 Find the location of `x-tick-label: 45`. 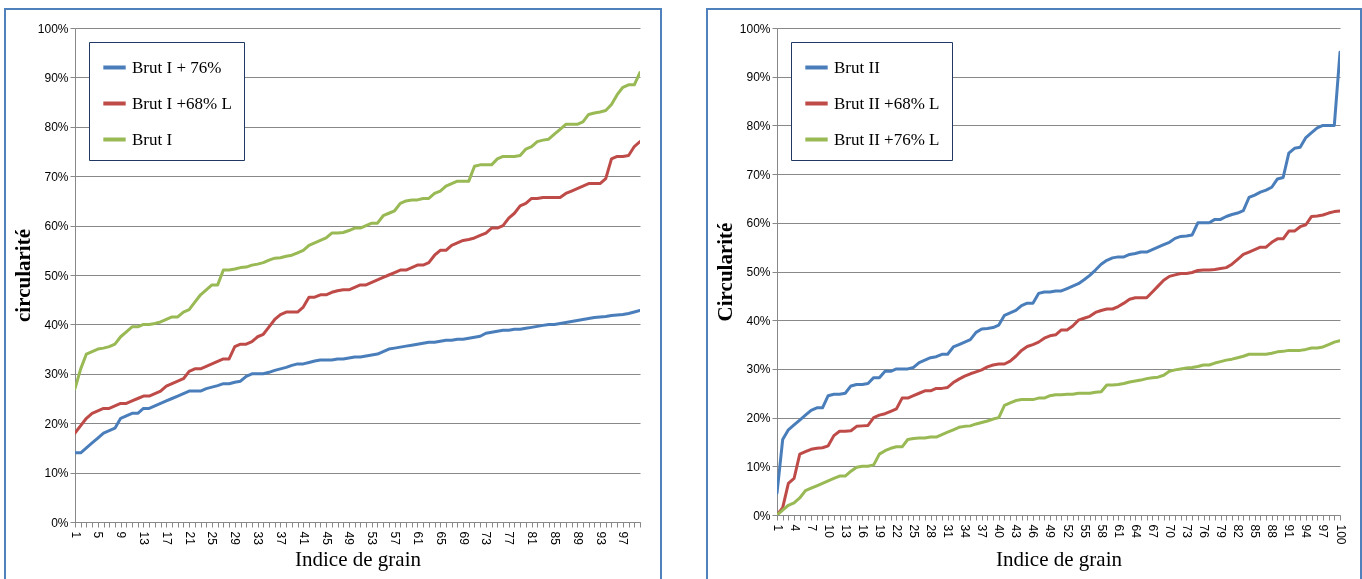

x-tick-label: 45 is located at coordinates (326, 538).